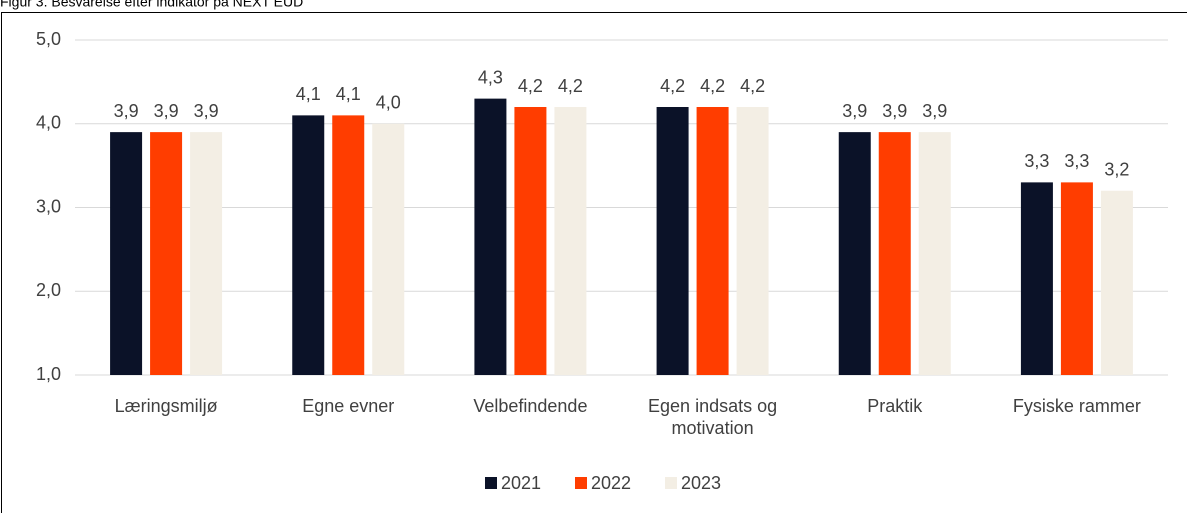 The image size is (1187, 513). Describe the element at coordinates (48, 206) in the screenshot. I see `y-tick-label: 3,0` at that location.